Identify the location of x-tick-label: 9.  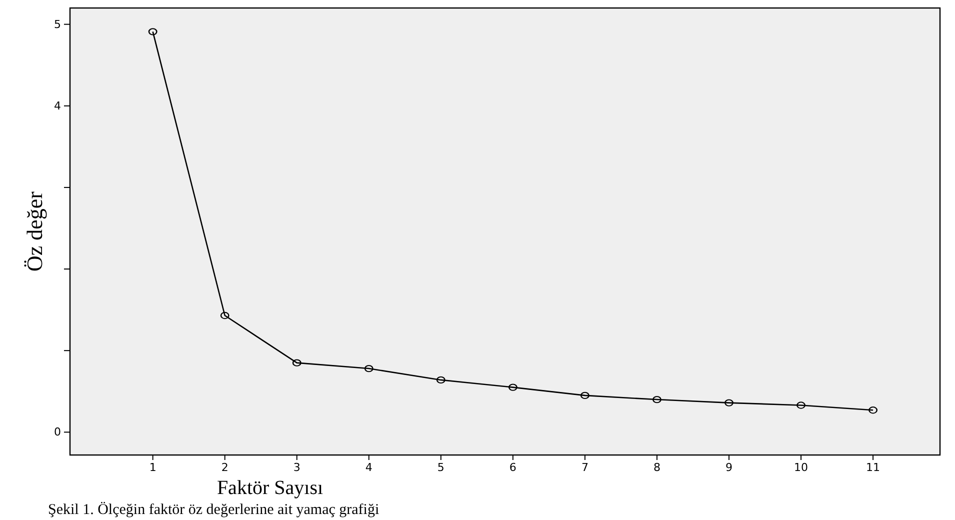
(728, 467).